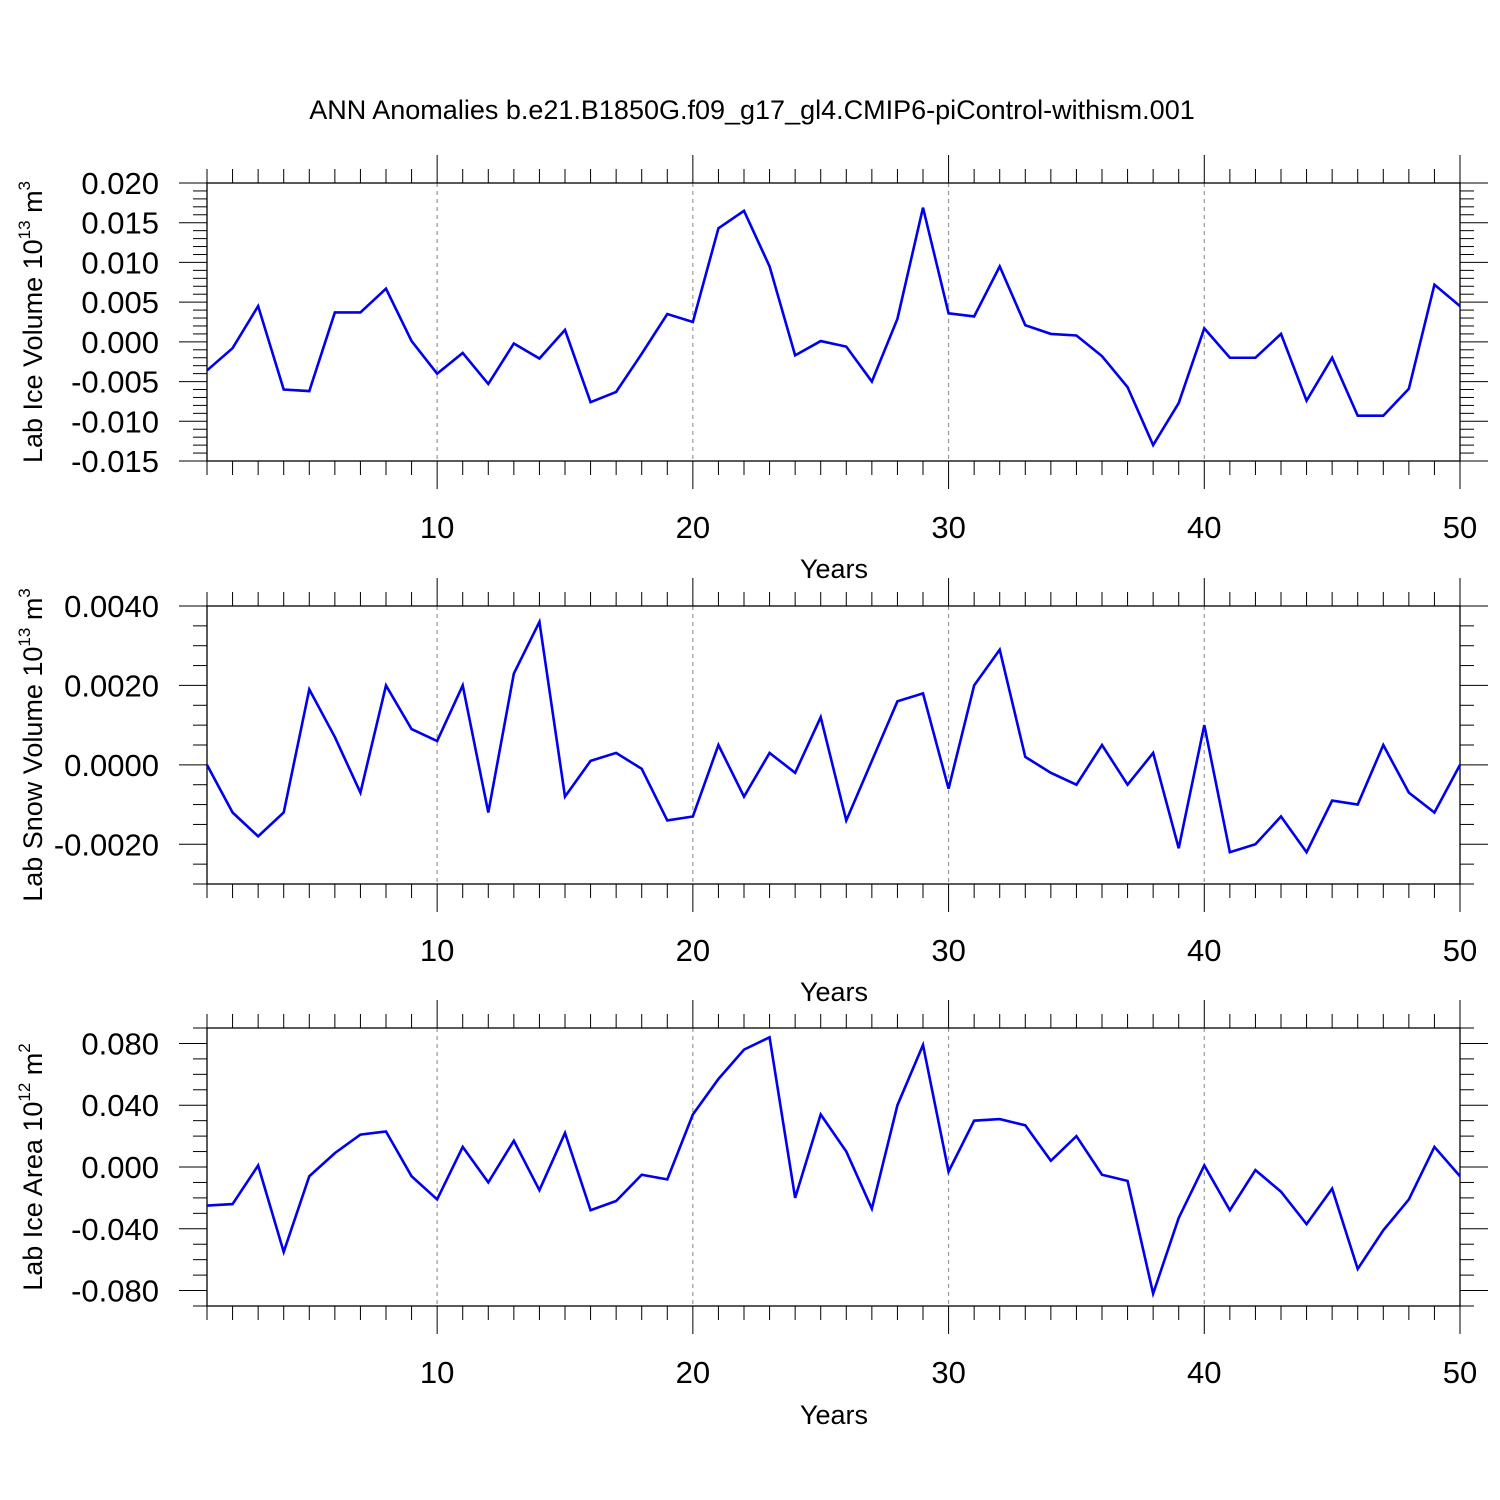 This screenshot has width=1500, height=1500. I want to click on x-tick-label: 20, so click(693, 1372).